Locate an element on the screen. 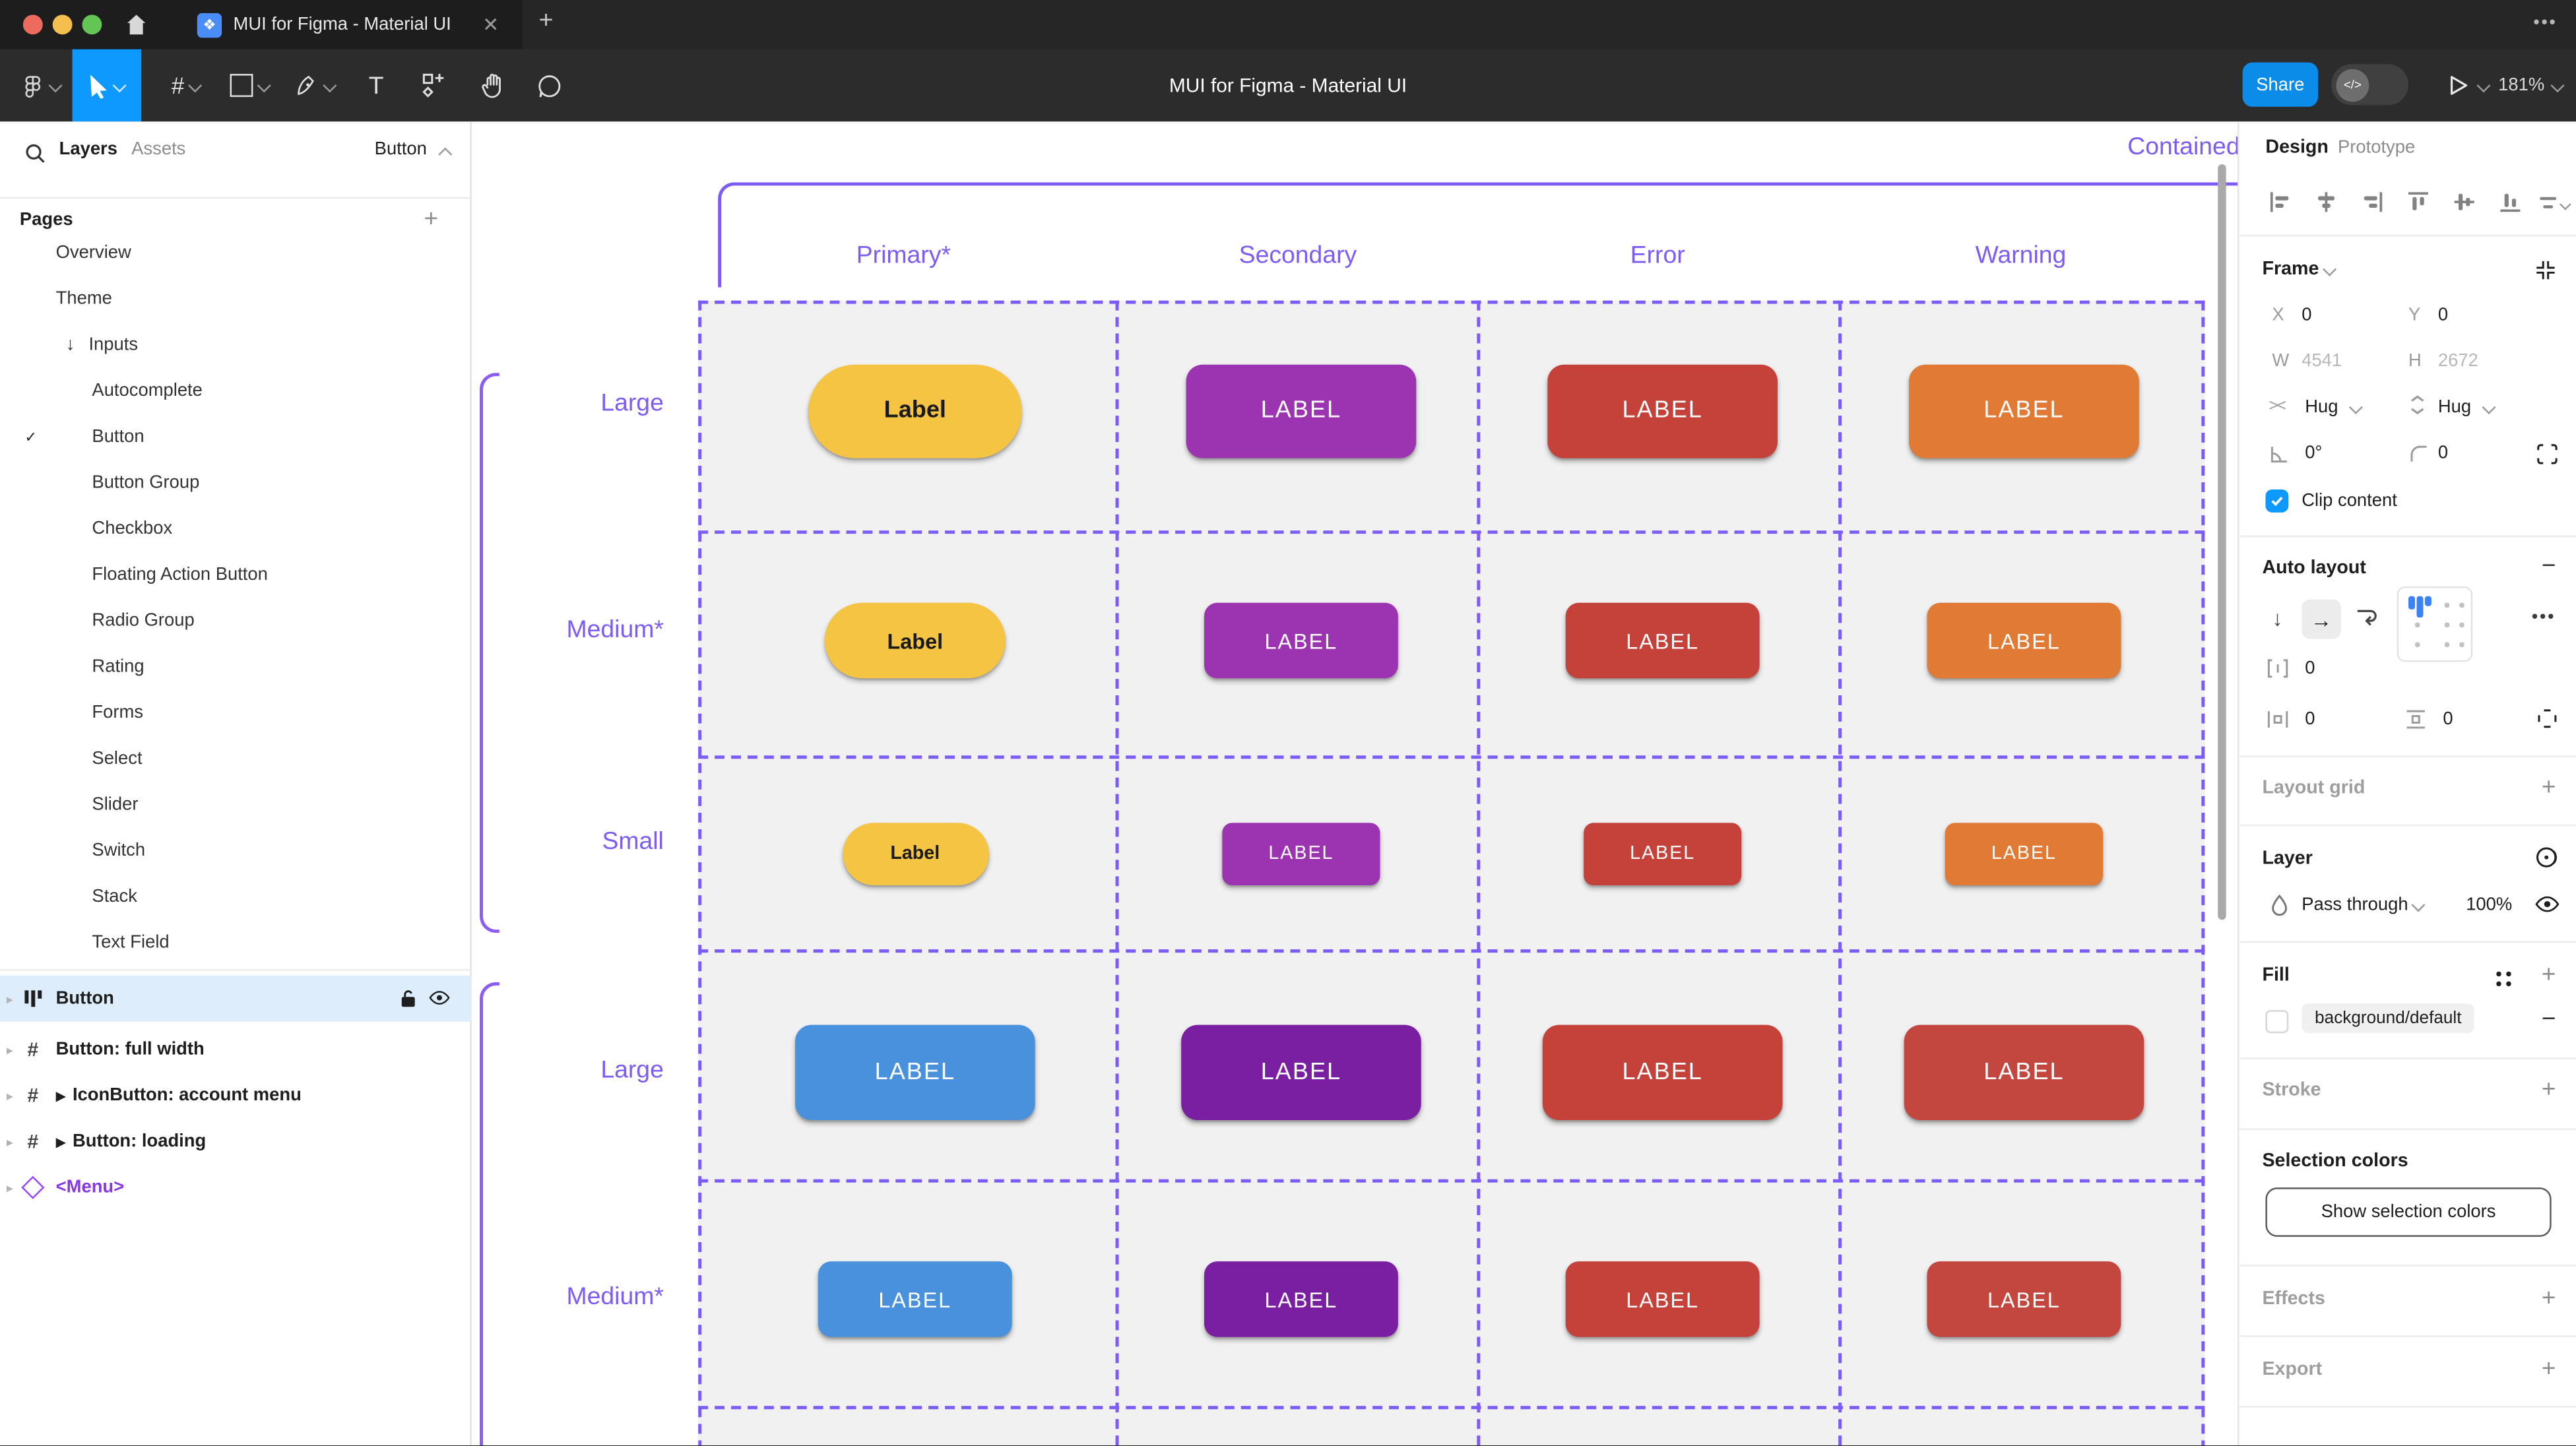  rectangle-tool-button is located at coordinates (250, 85).